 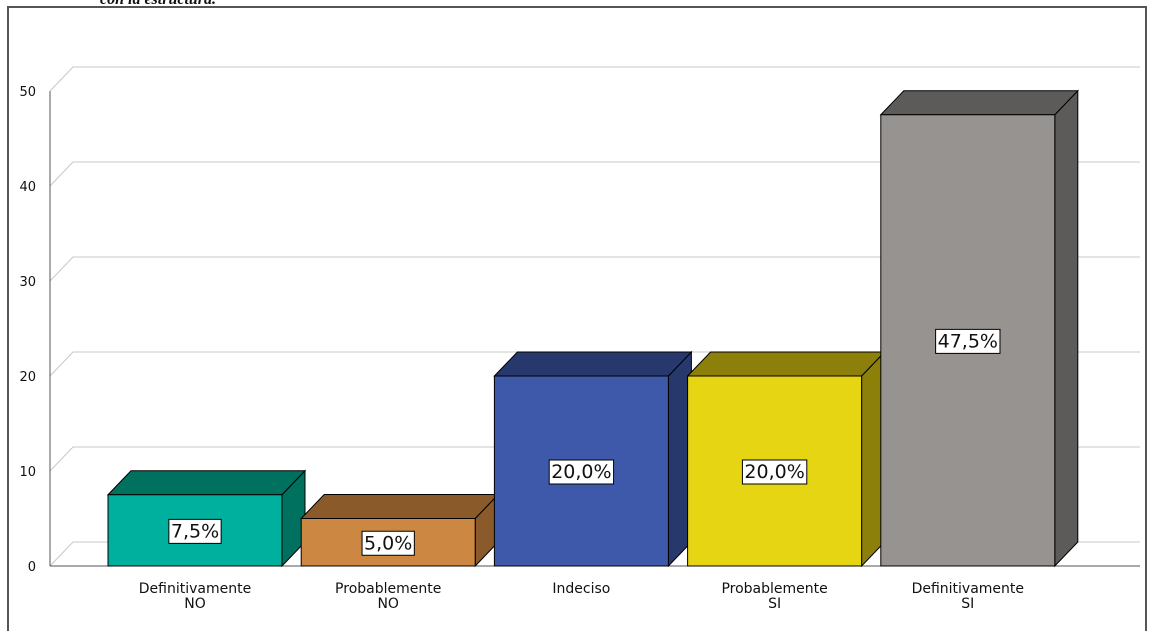 What do you see at coordinates (388, 596) in the screenshot?
I see `x-tick-label: Probablemente NO` at bounding box center [388, 596].